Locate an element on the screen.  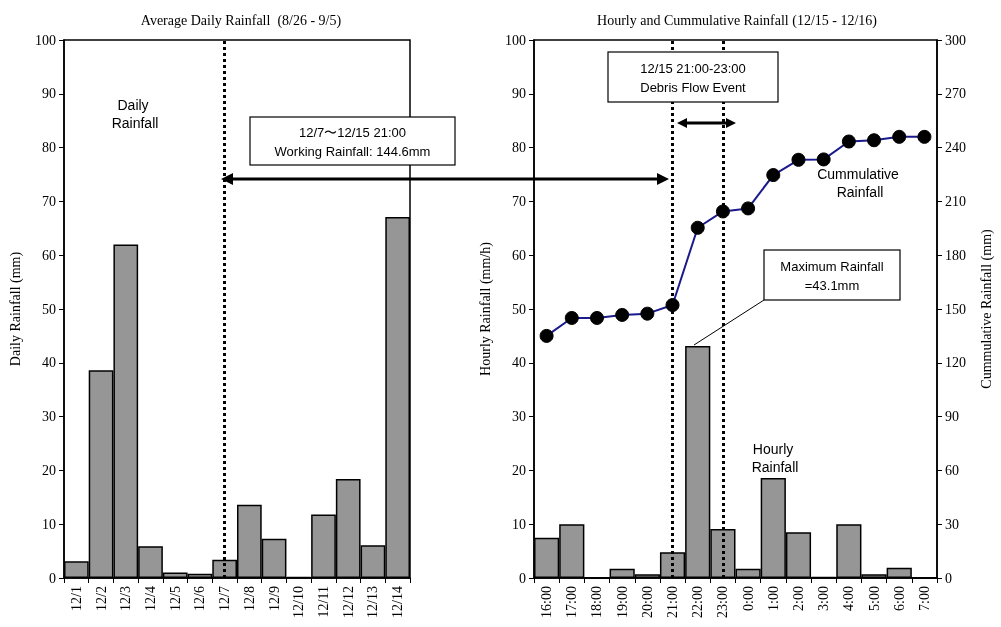
x-tick-label: 5:00 is located at coordinates (874, 598).